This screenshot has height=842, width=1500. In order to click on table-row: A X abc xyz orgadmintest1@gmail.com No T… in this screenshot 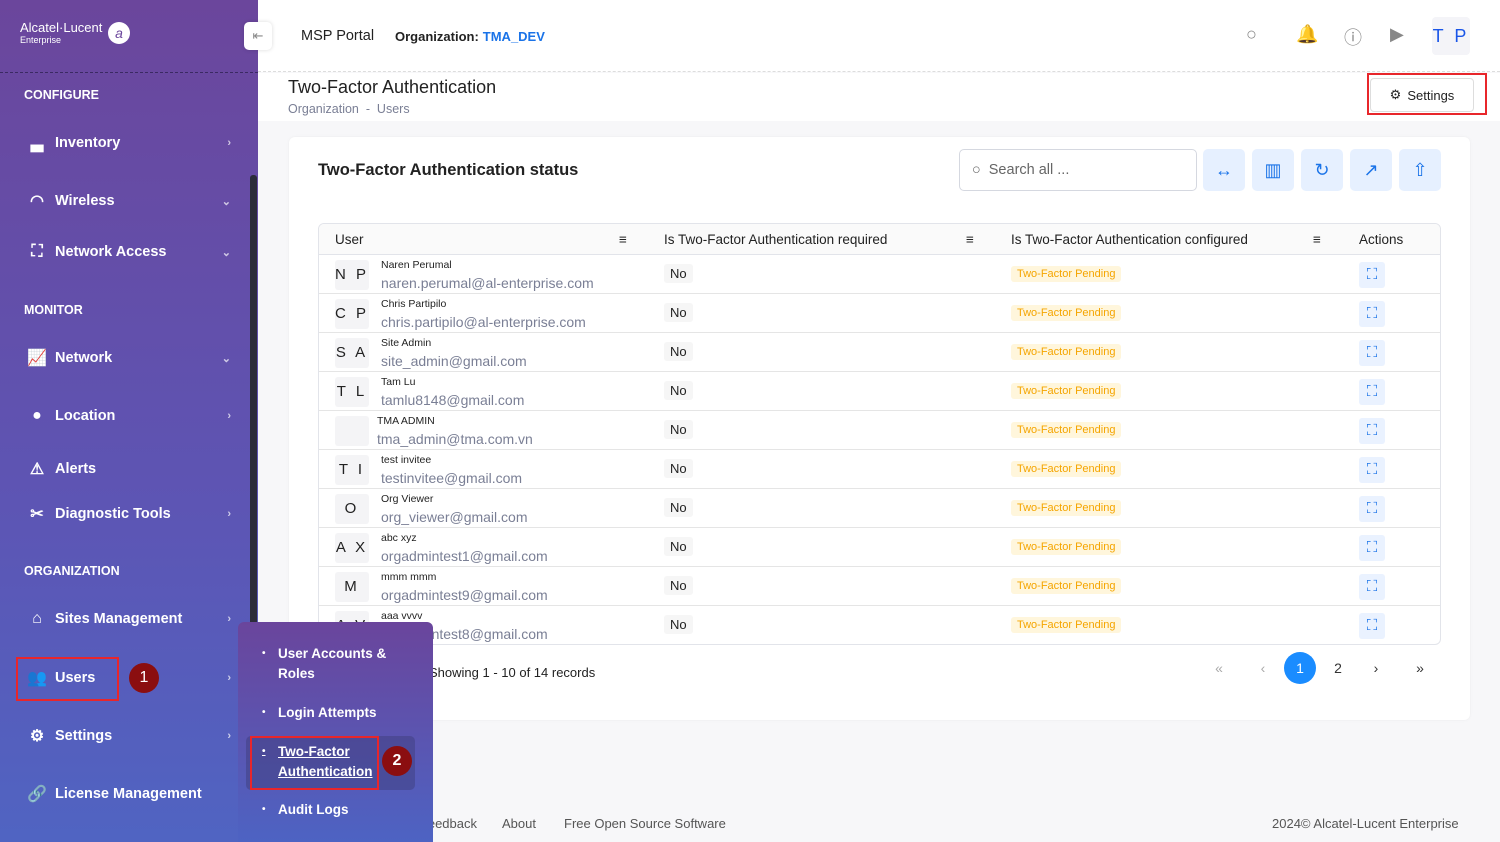, I will do `click(879, 547)`.